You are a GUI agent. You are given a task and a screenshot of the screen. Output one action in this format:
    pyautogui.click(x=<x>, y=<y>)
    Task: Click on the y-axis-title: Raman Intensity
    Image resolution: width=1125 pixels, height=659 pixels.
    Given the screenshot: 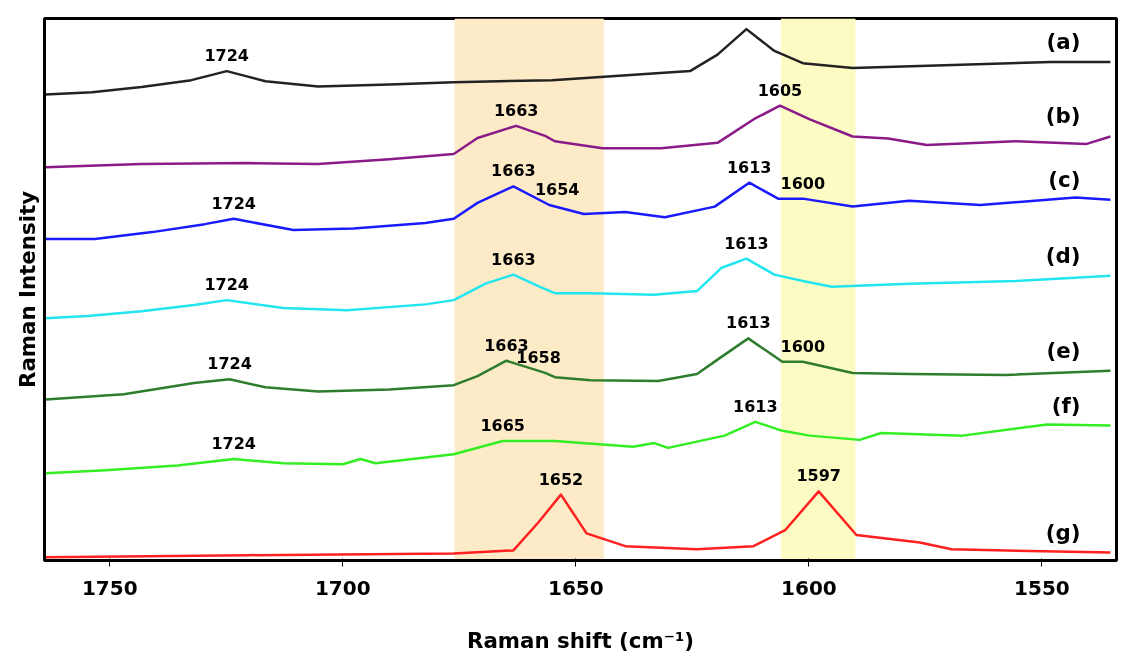 What is the action you would take?
    pyautogui.click(x=27, y=289)
    